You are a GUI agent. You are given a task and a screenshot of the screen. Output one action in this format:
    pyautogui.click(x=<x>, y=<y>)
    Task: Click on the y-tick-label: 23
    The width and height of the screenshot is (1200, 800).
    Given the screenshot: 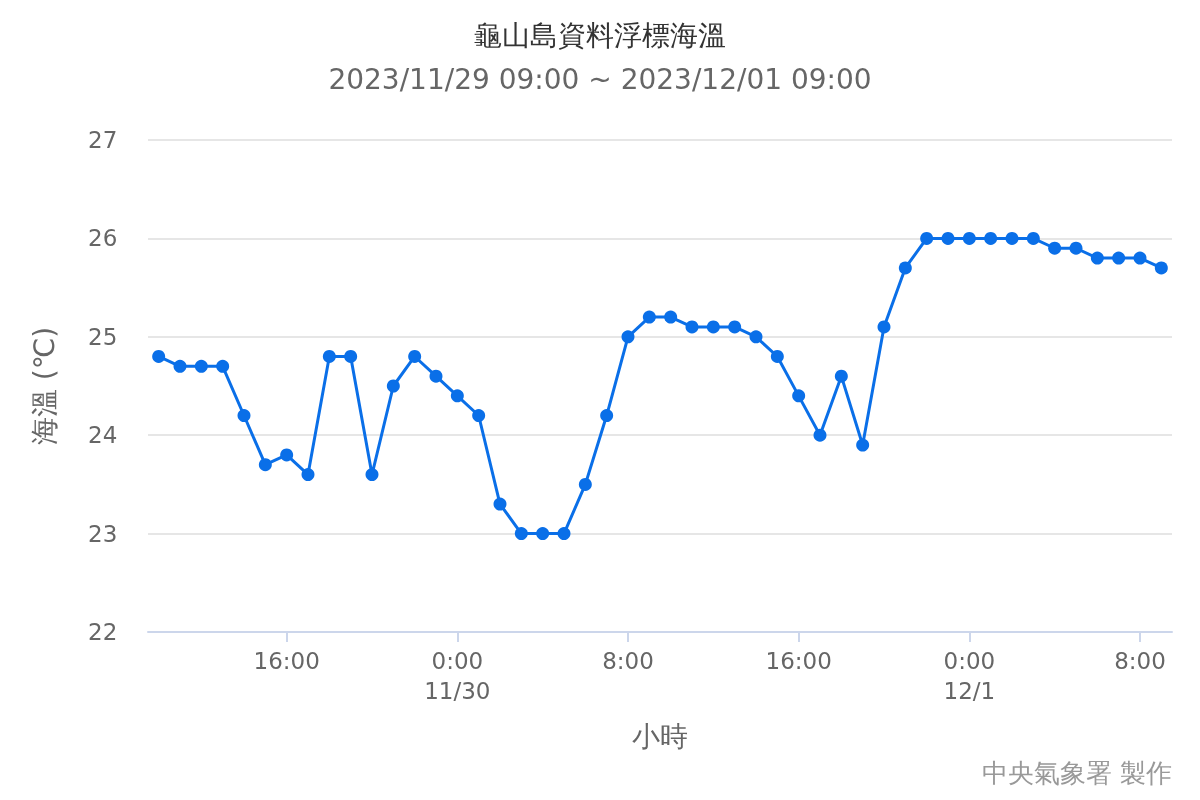 What is the action you would take?
    pyautogui.click(x=103, y=533)
    